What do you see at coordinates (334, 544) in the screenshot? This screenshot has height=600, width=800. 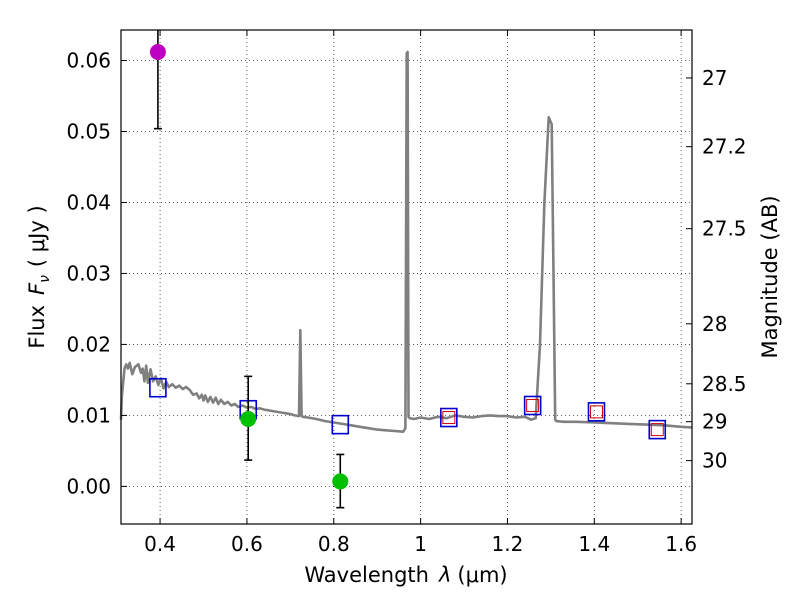 I see `x-tick-label: 0.8` at bounding box center [334, 544].